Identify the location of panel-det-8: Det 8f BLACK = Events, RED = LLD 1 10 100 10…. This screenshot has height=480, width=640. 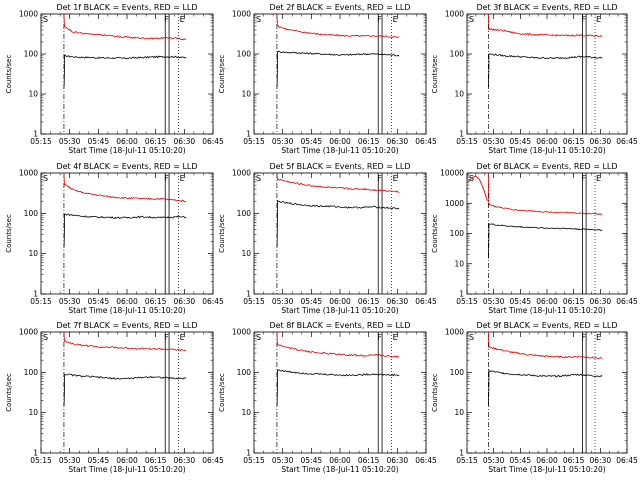
(327, 397).